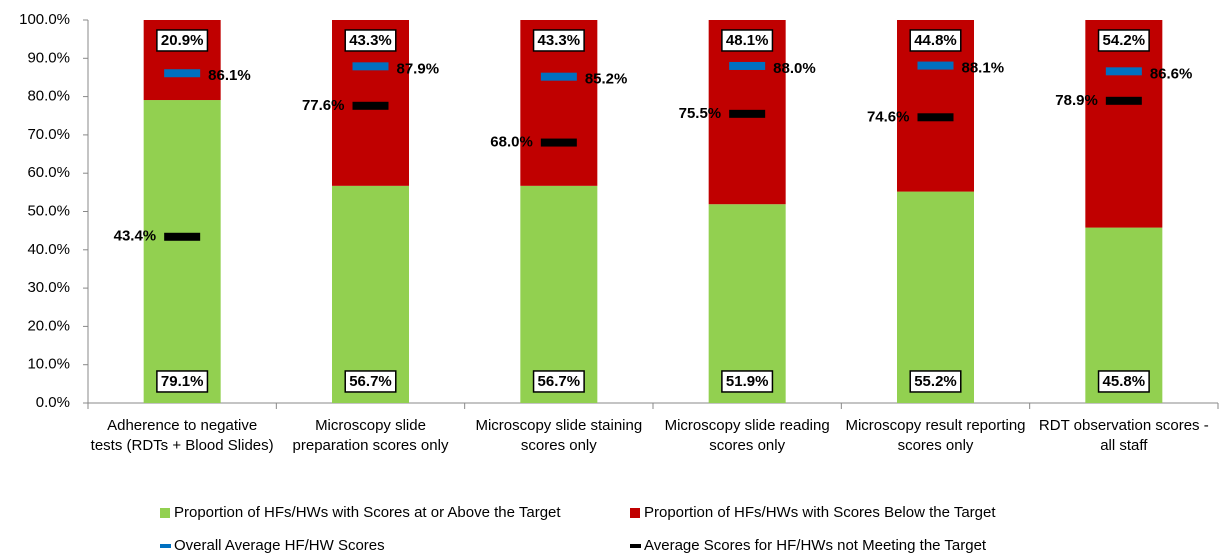  Describe the element at coordinates (700, 113) in the screenshot. I see `data-label: 75.5%` at that location.